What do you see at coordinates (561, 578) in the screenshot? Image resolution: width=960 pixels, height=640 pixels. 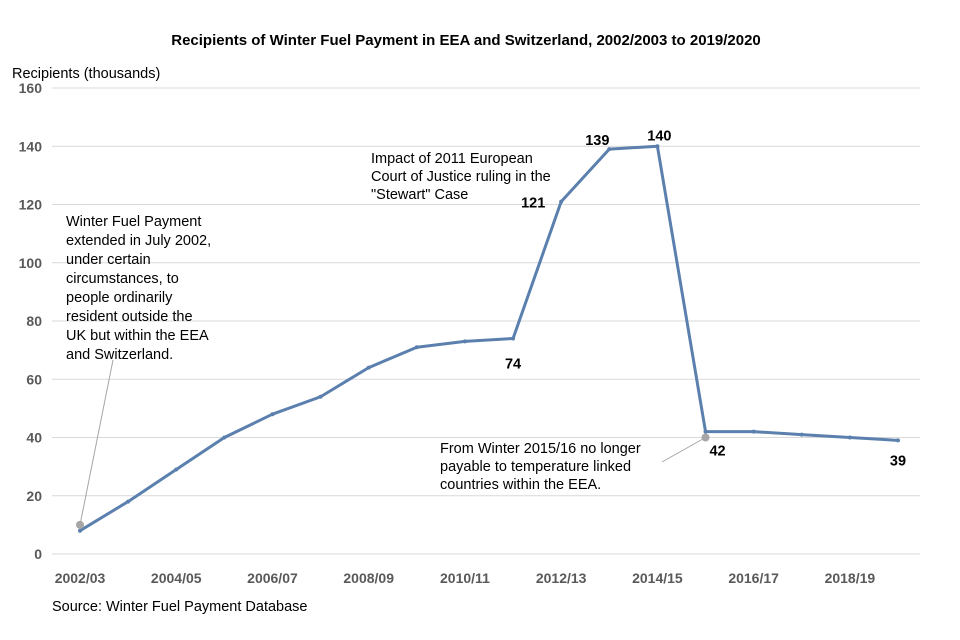 I see `x-tick-label: 2012/13` at bounding box center [561, 578].